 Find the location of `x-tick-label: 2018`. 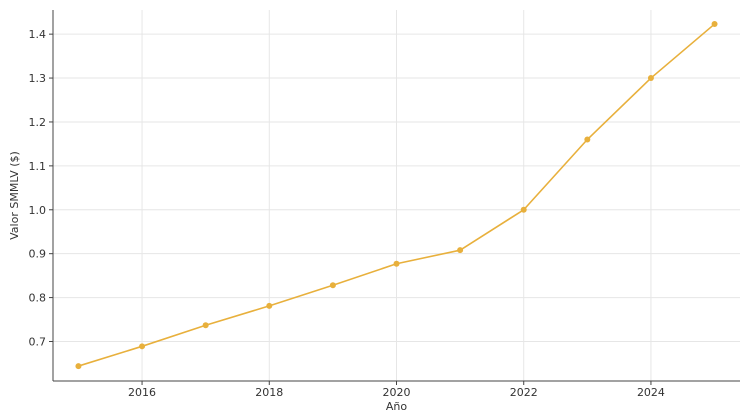

x-tick-label: 2018 is located at coordinates (269, 392).